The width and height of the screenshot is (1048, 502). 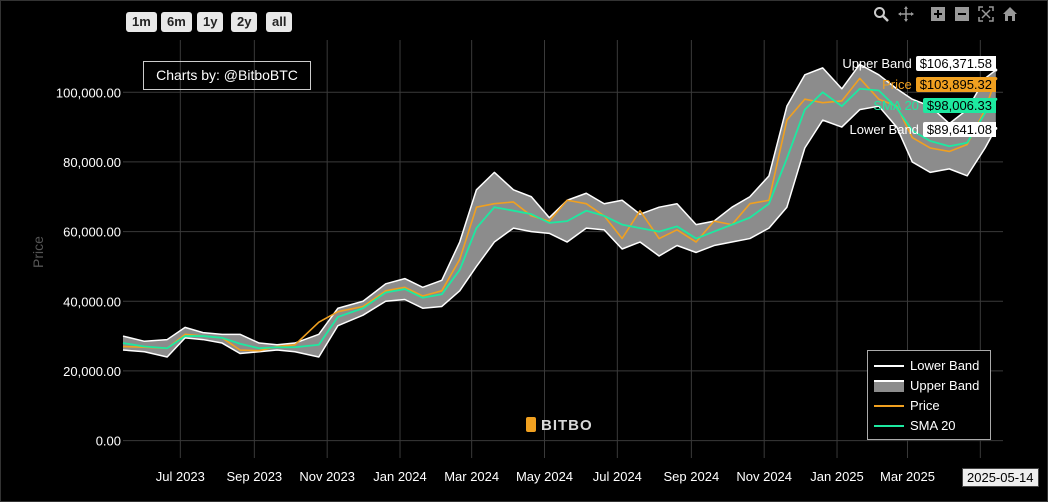 I want to click on legend-label: Price, so click(x=925, y=405).